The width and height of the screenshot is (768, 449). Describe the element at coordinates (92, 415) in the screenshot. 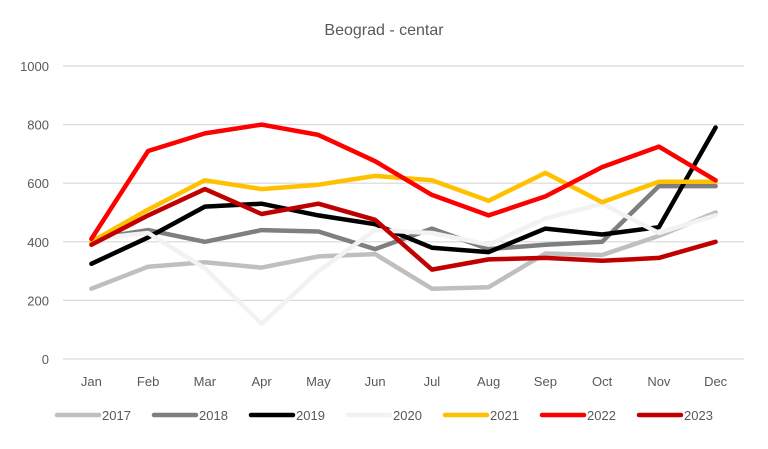

I see `legend-item-2017: 2017` at that location.